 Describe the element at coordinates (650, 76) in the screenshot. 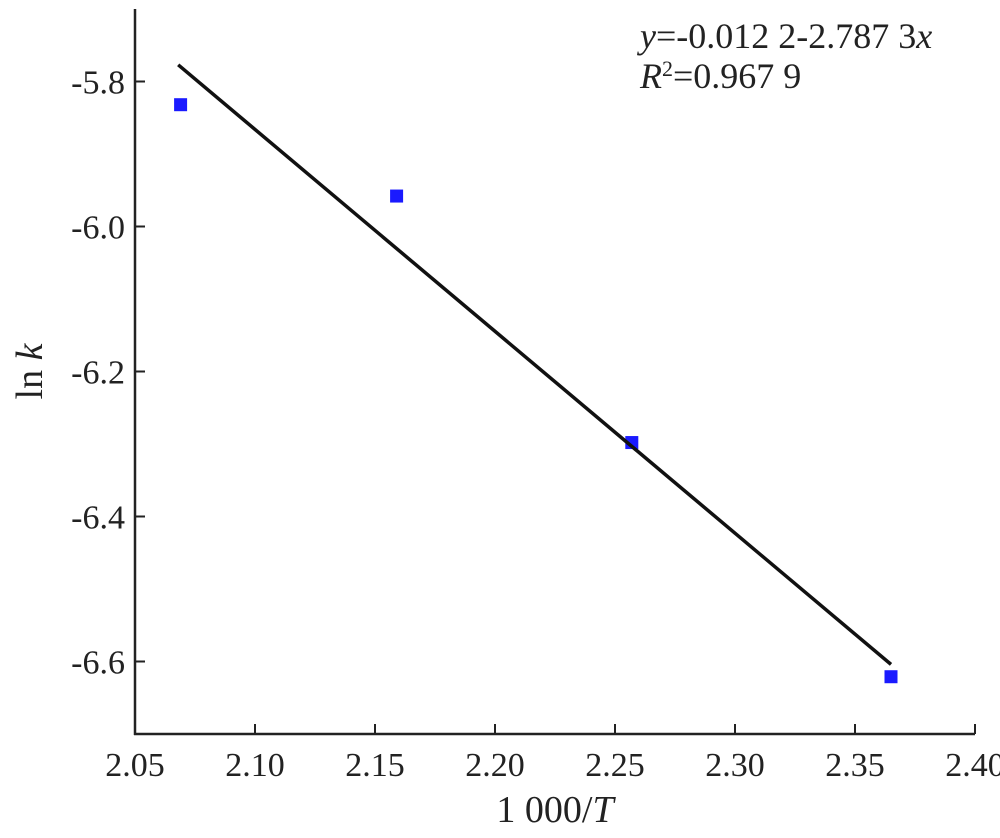

I see `text-part: R` at that location.